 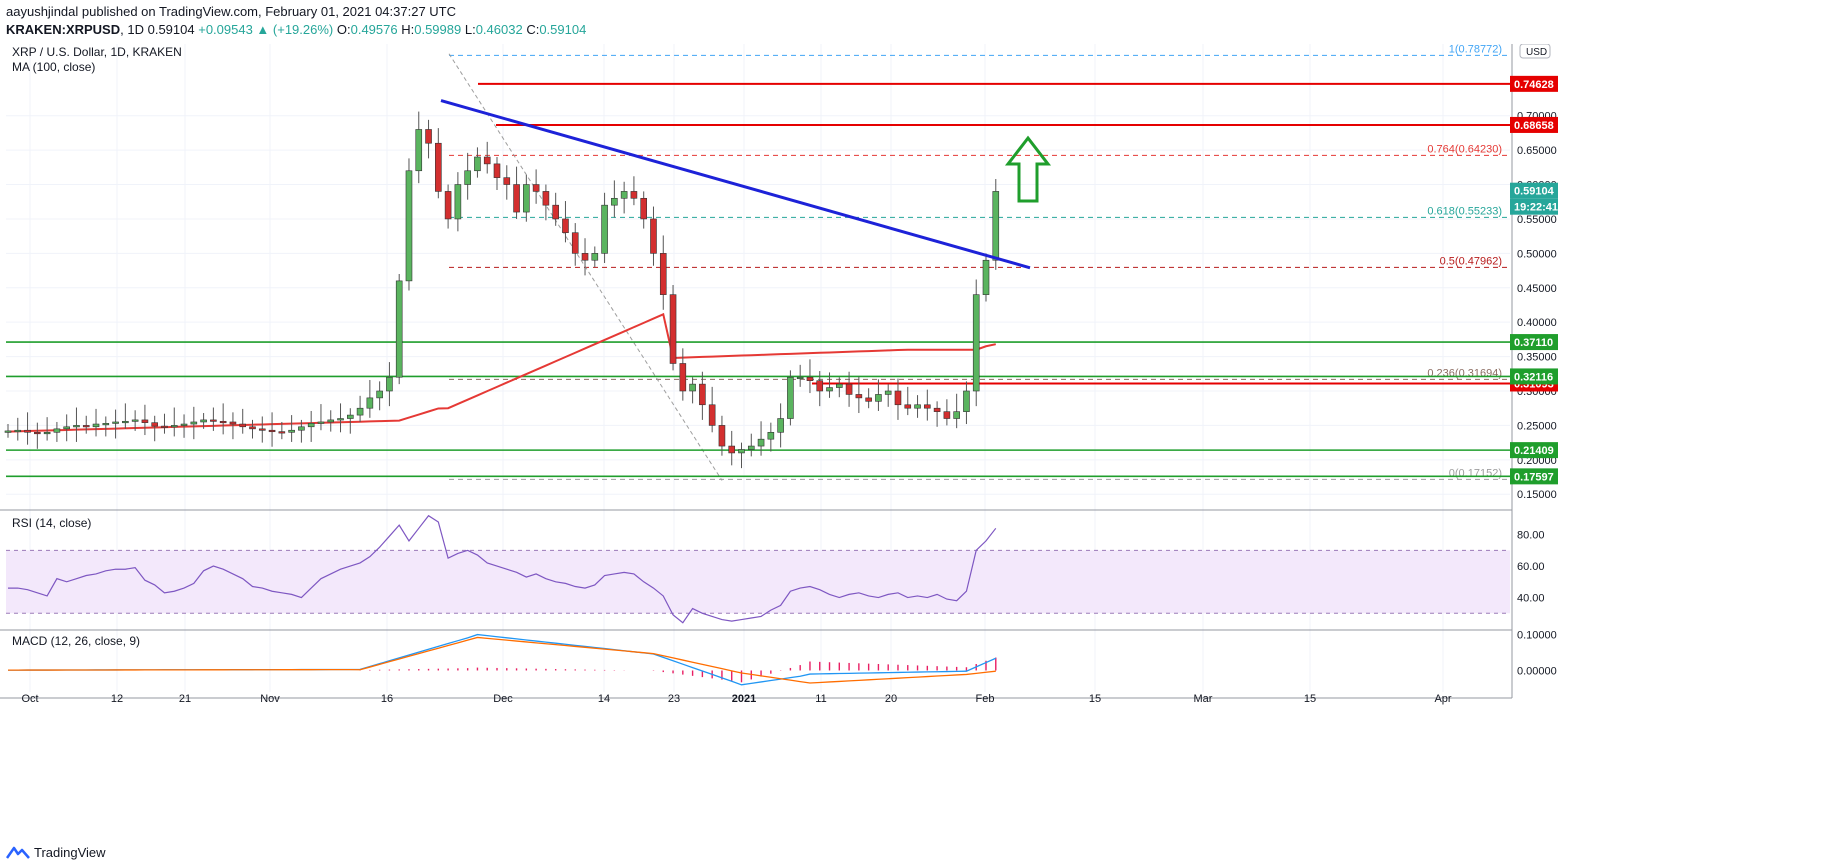 What do you see at coordinates (1028, 169) in the screenshot?
I see `up-arrow-icon` at bounding box center [1028, 169].